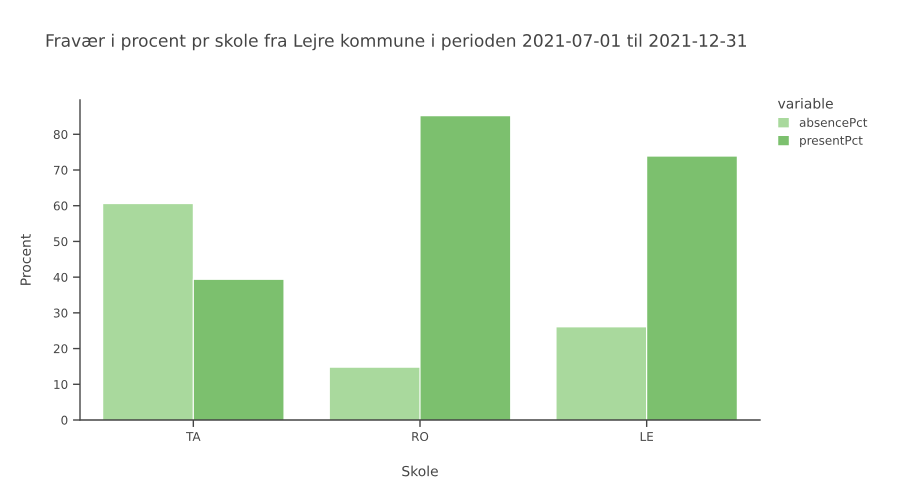  Describe the element at coordinates (396, 42) in the screenshot. I see `chart-title: Fravær i procent pr skole fra Lejre kommune i perioden 2021-07-01 til 2021-12-31` at that location.